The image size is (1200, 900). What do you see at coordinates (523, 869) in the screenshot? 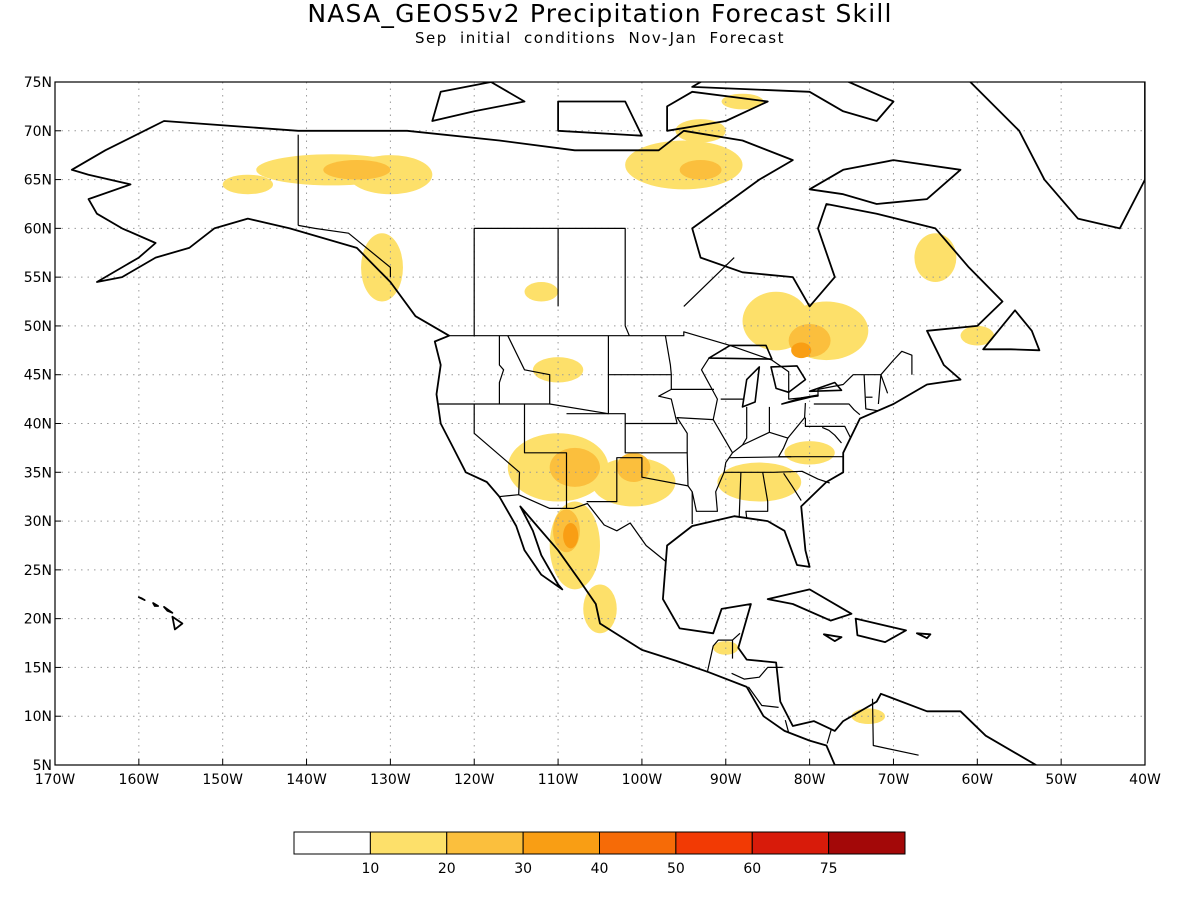
I see `colorbar-label: 30` at bounding box center [523, 869].